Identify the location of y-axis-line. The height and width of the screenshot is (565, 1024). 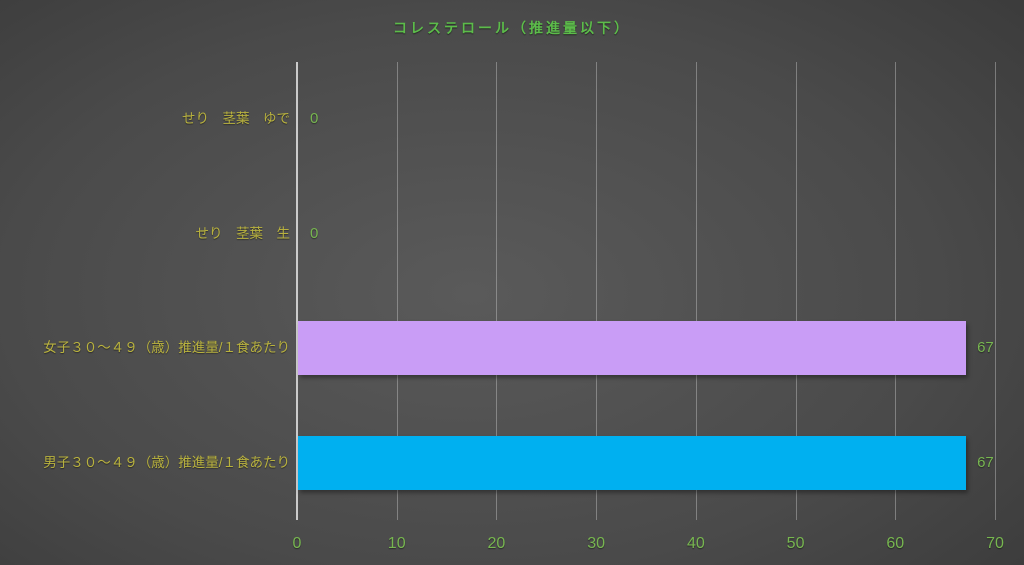
(297, 291).